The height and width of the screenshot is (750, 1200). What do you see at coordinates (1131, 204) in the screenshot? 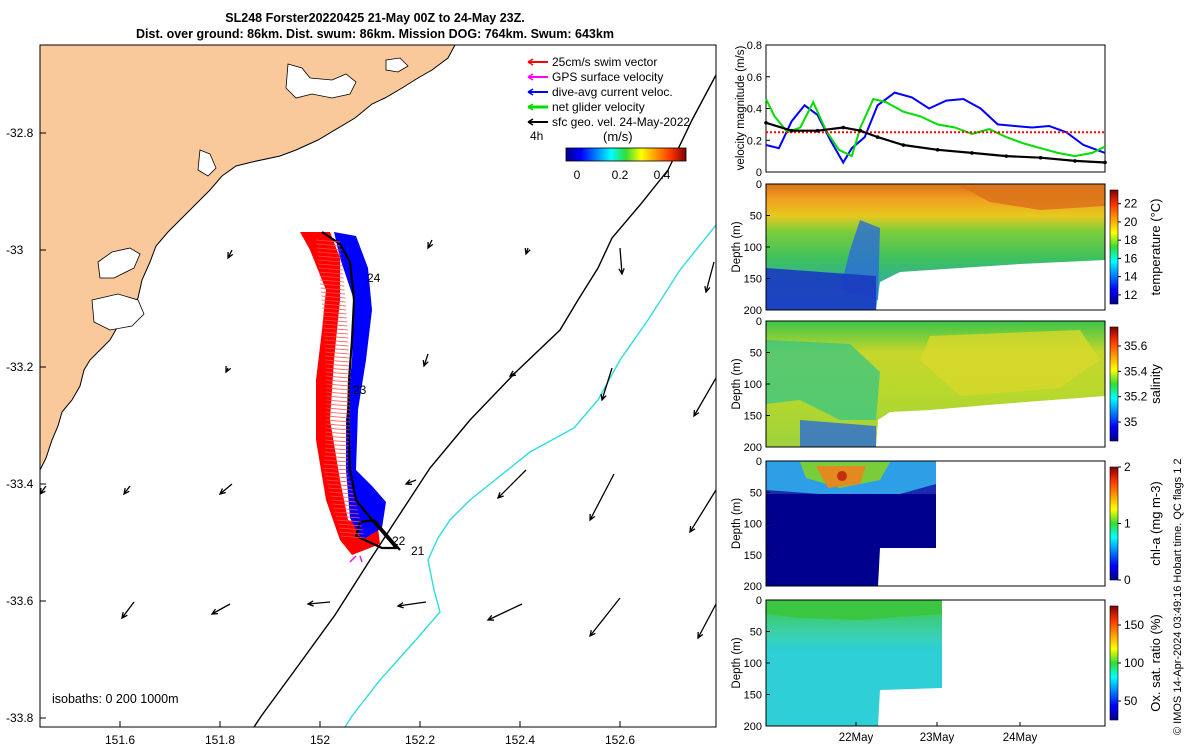
I see `colorbar-tick-label: 22` at bounding box center [1131, 204].